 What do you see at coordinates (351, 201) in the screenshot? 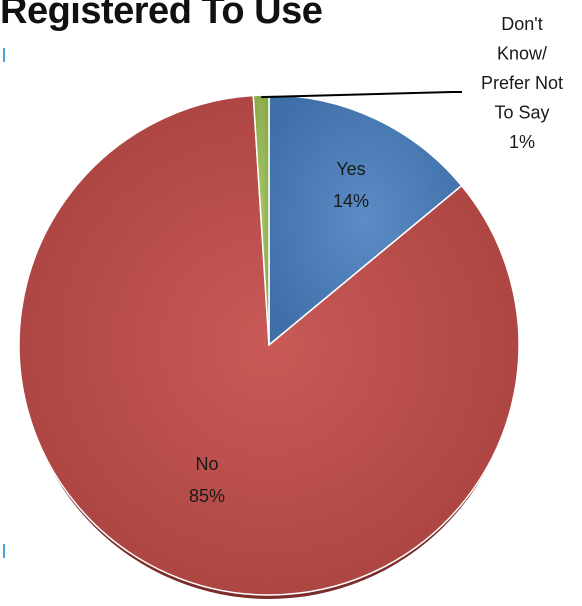
I see `slice-percent-yes: 14%` at bounding box center [351, 201].